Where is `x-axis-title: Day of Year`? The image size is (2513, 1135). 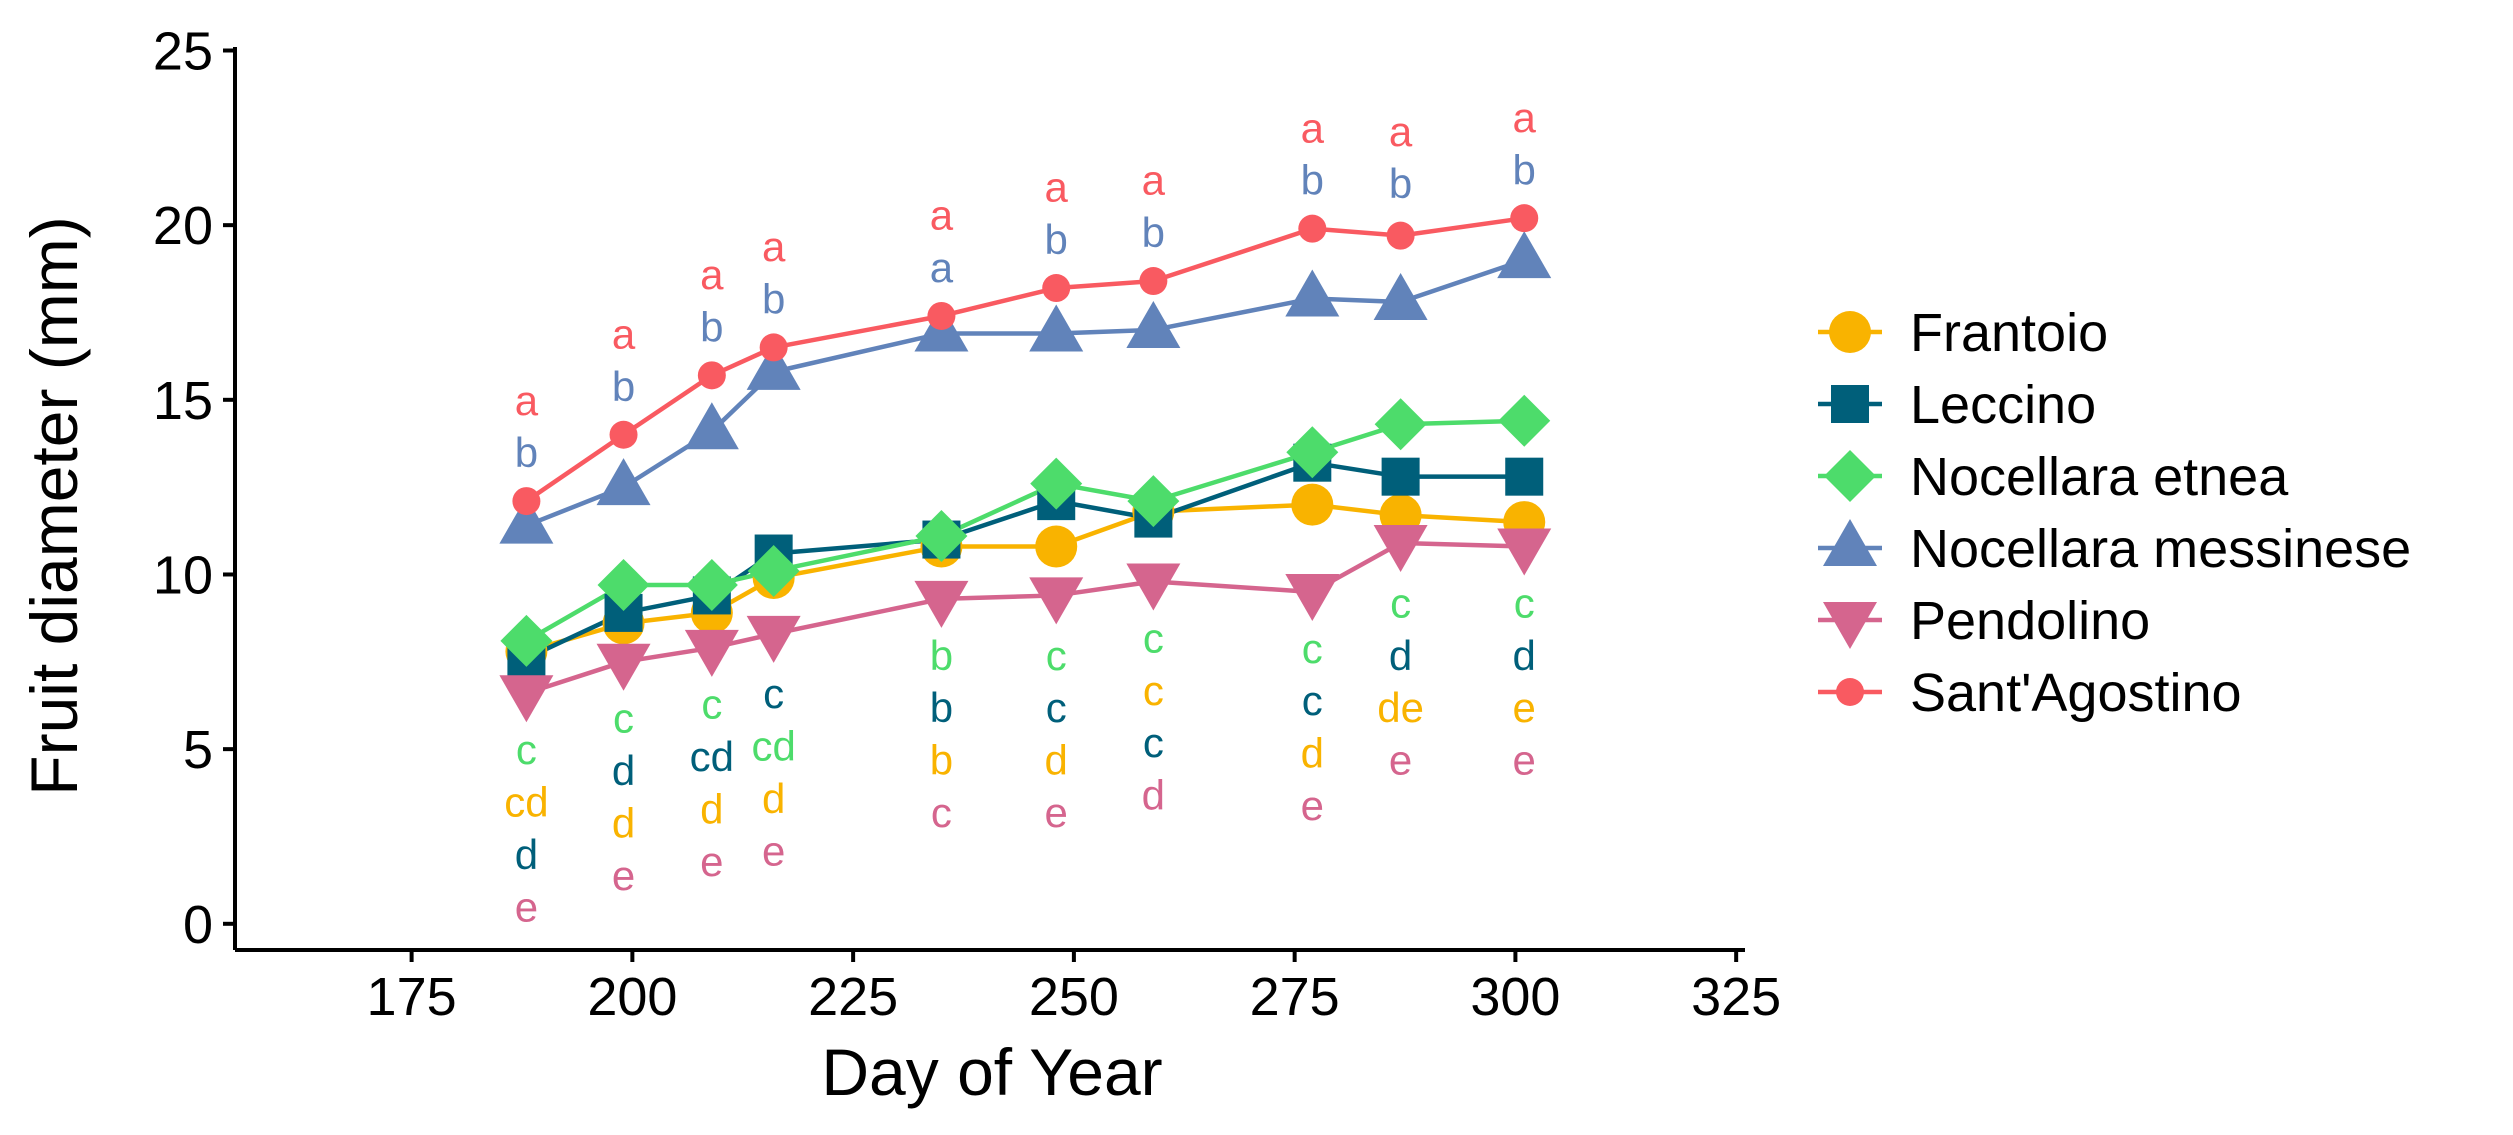
x-axis-title: Day of Year is located at coordinates (991, 1072).